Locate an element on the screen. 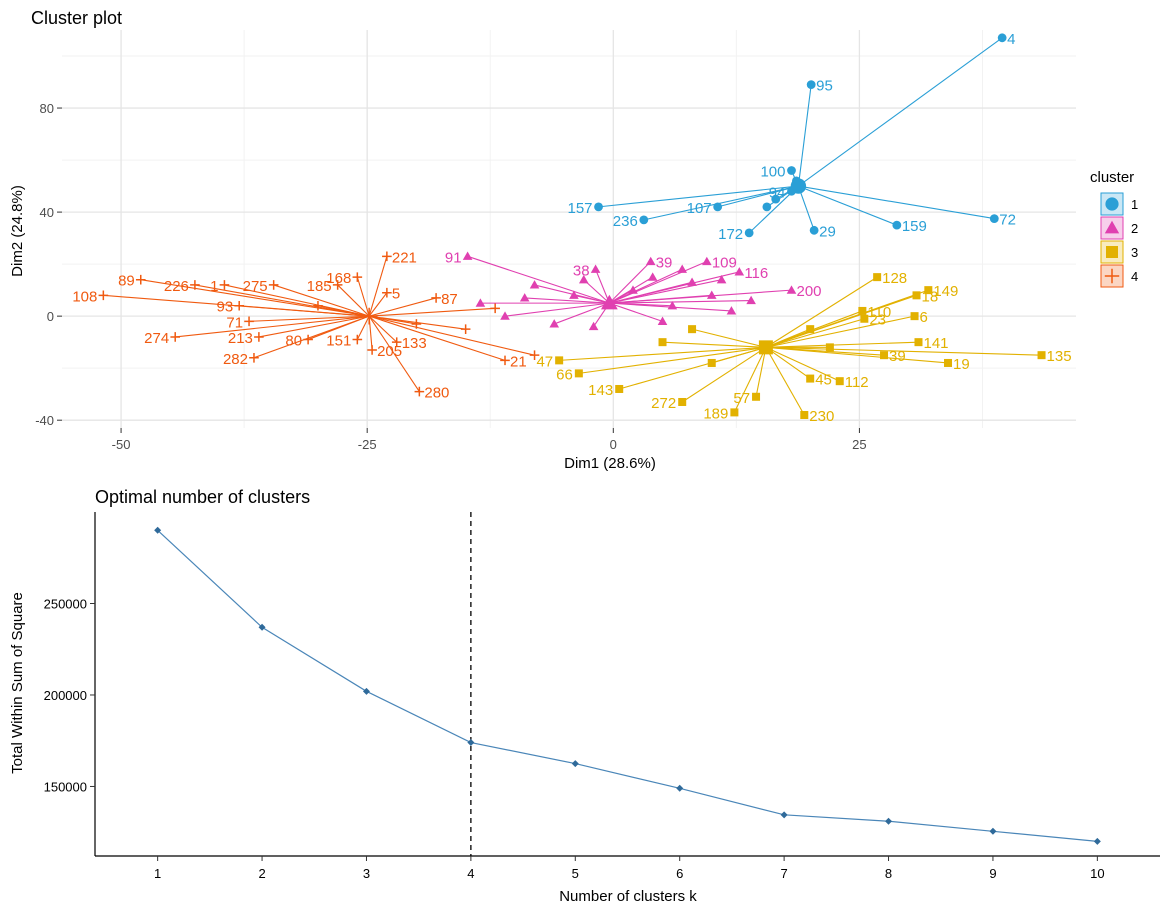 The height and width of the screenshot is (909, 1170). cluster-4-point-label: 168 is located at coordinates (338, 278).